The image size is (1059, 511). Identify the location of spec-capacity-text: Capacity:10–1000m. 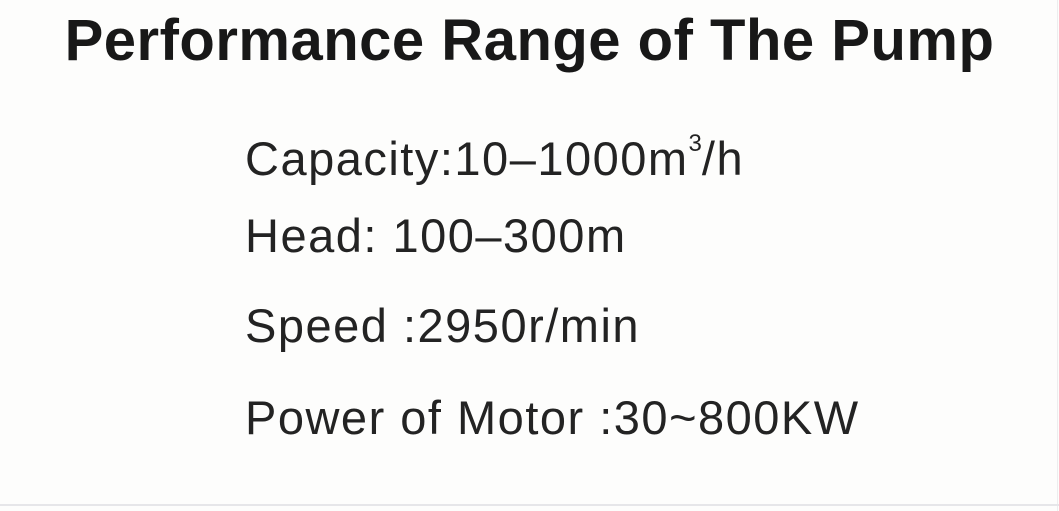
(467, 158).